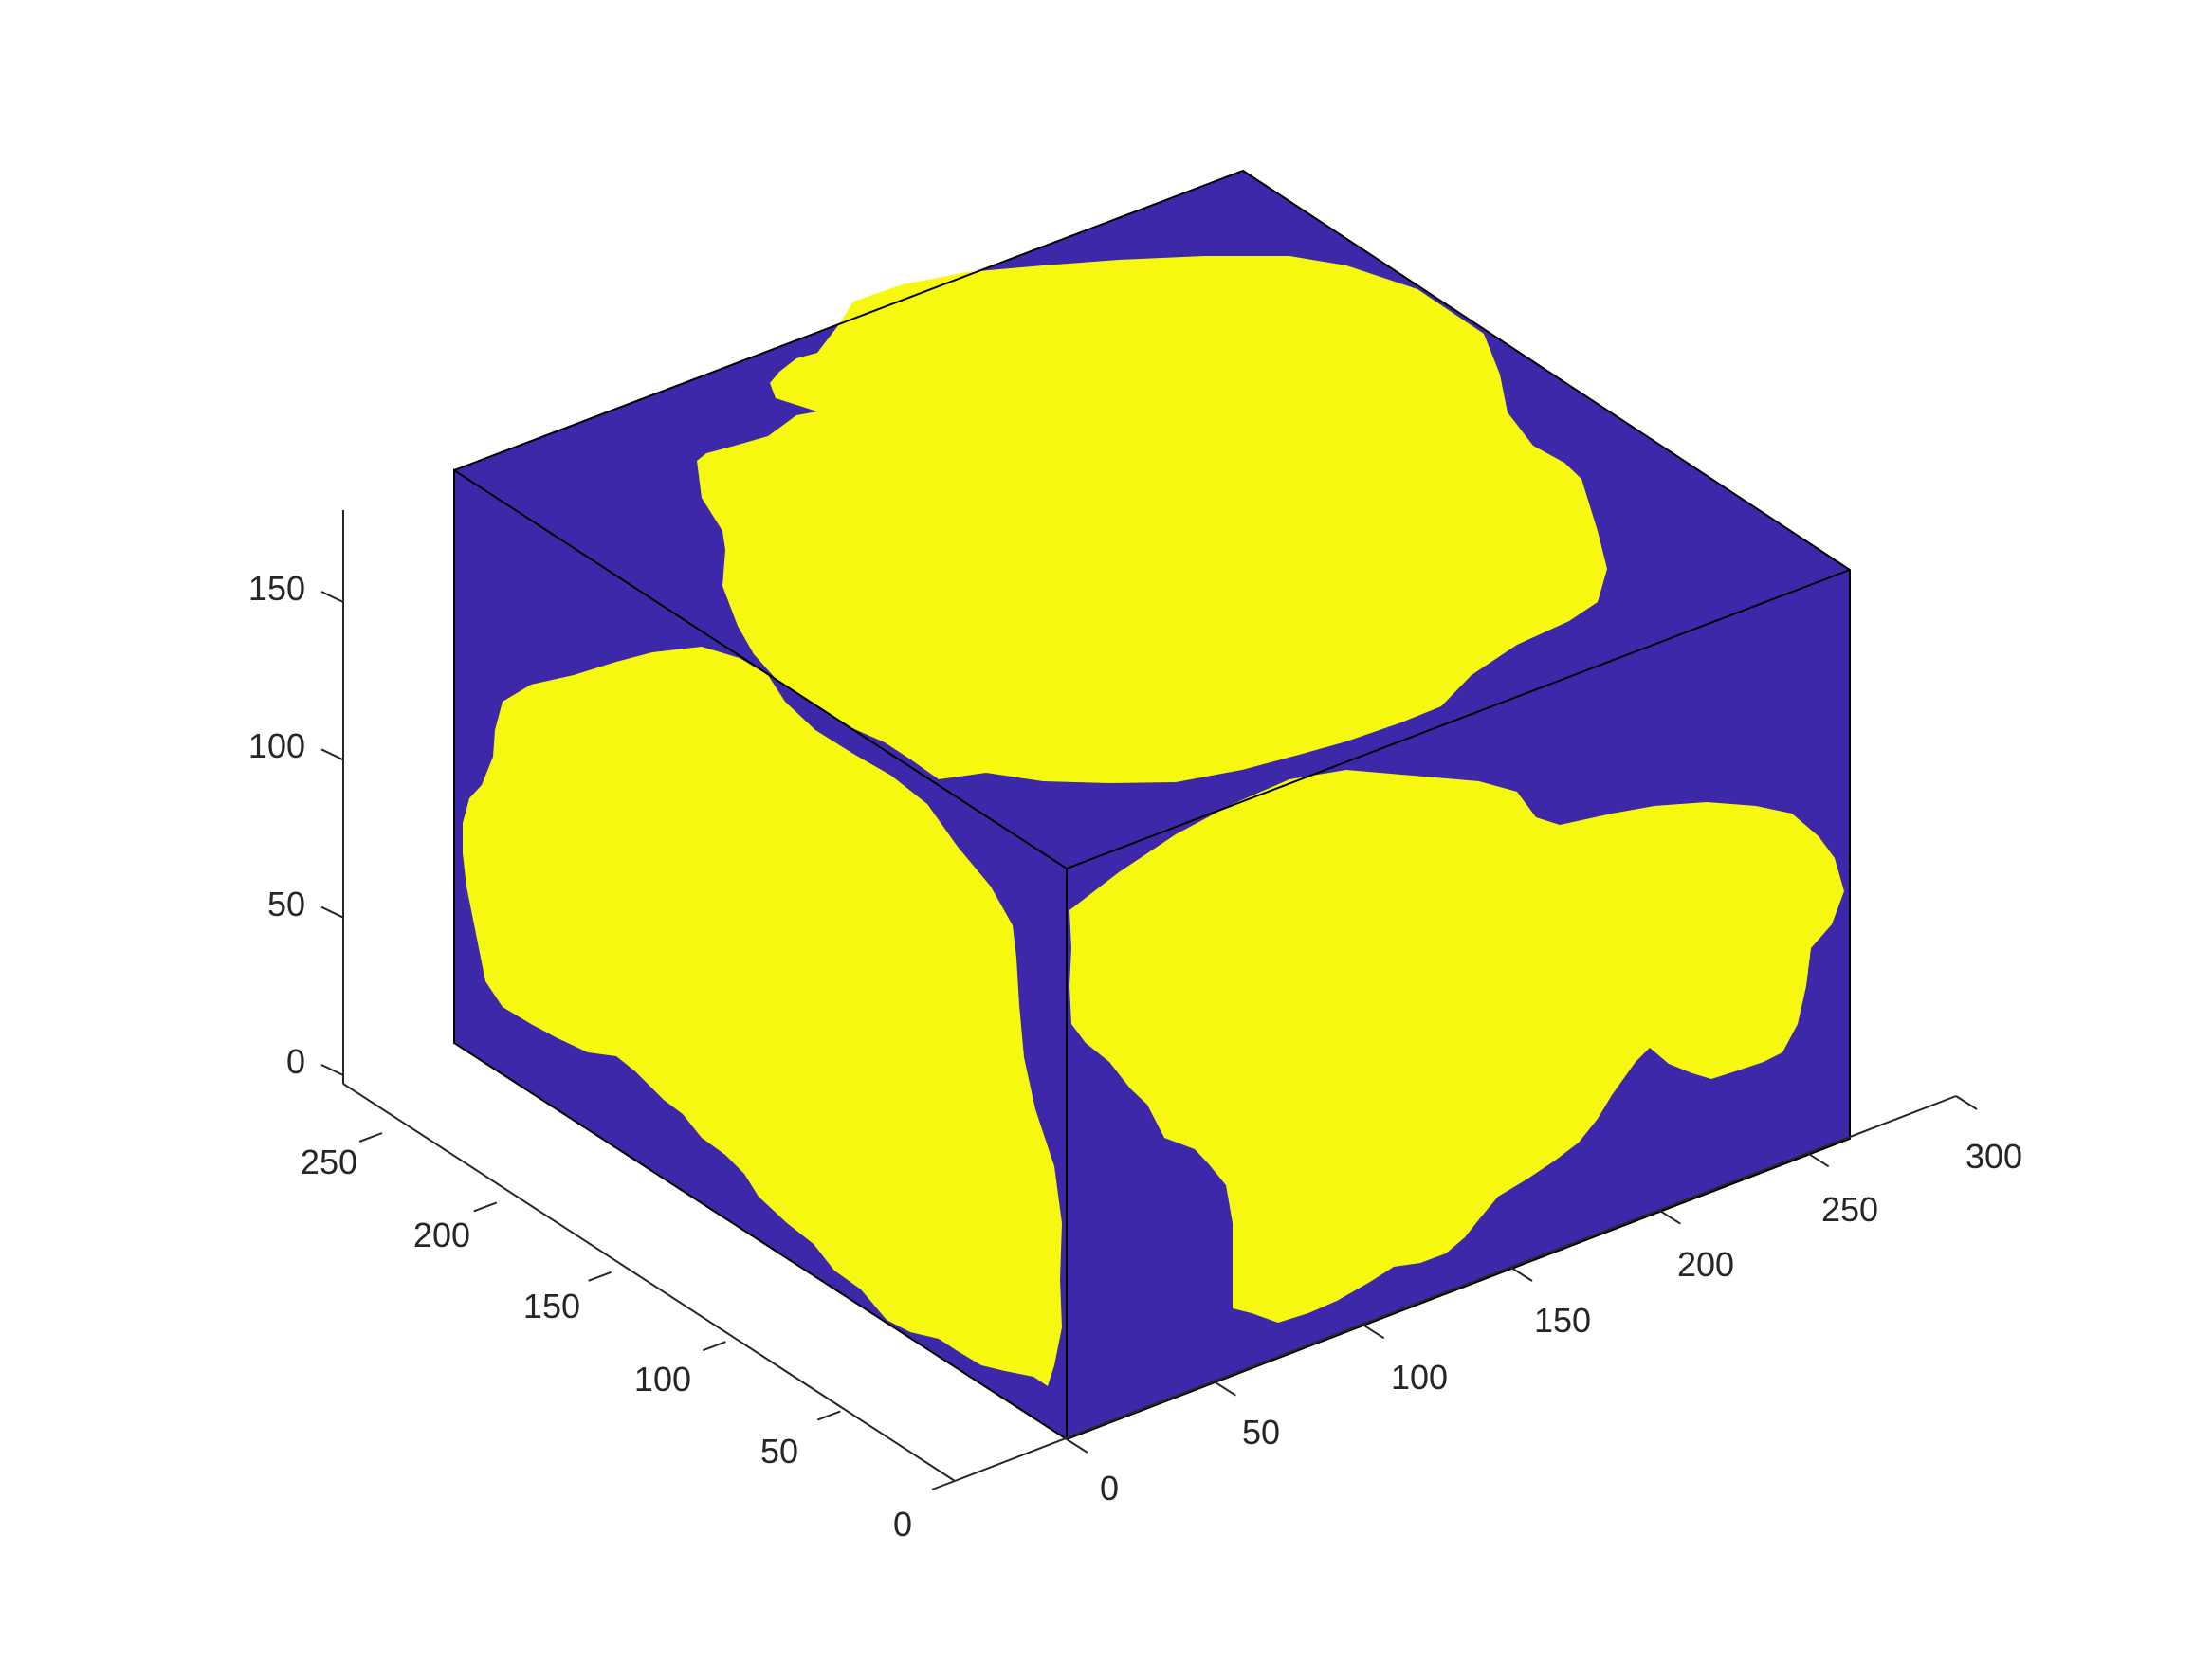 This screenshot has width=2212, height=1664. What do you see at coordinates (329, 1162) in the screenshot?
I see `y-tick-label: 250` at bounding box center [329, 1162].